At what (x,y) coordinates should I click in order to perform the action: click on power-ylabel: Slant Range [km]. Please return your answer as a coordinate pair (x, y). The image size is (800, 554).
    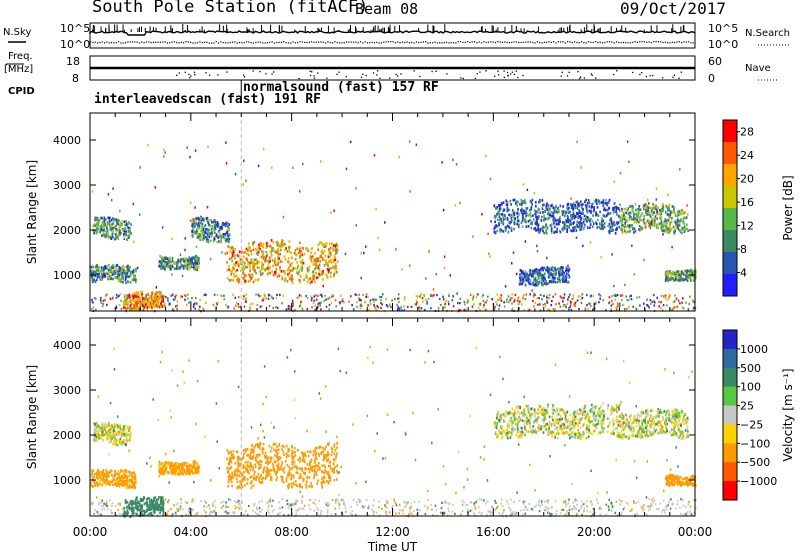
    Looking at the image, I should click on (32, 212).